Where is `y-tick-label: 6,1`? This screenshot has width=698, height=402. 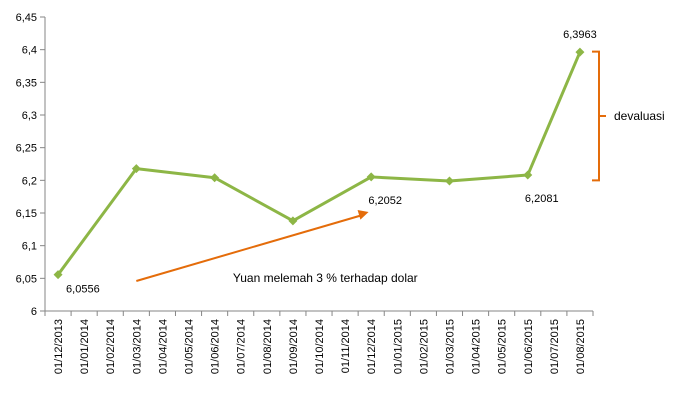
y-tick-label: 6,1 is located at coordinates (29, 247).